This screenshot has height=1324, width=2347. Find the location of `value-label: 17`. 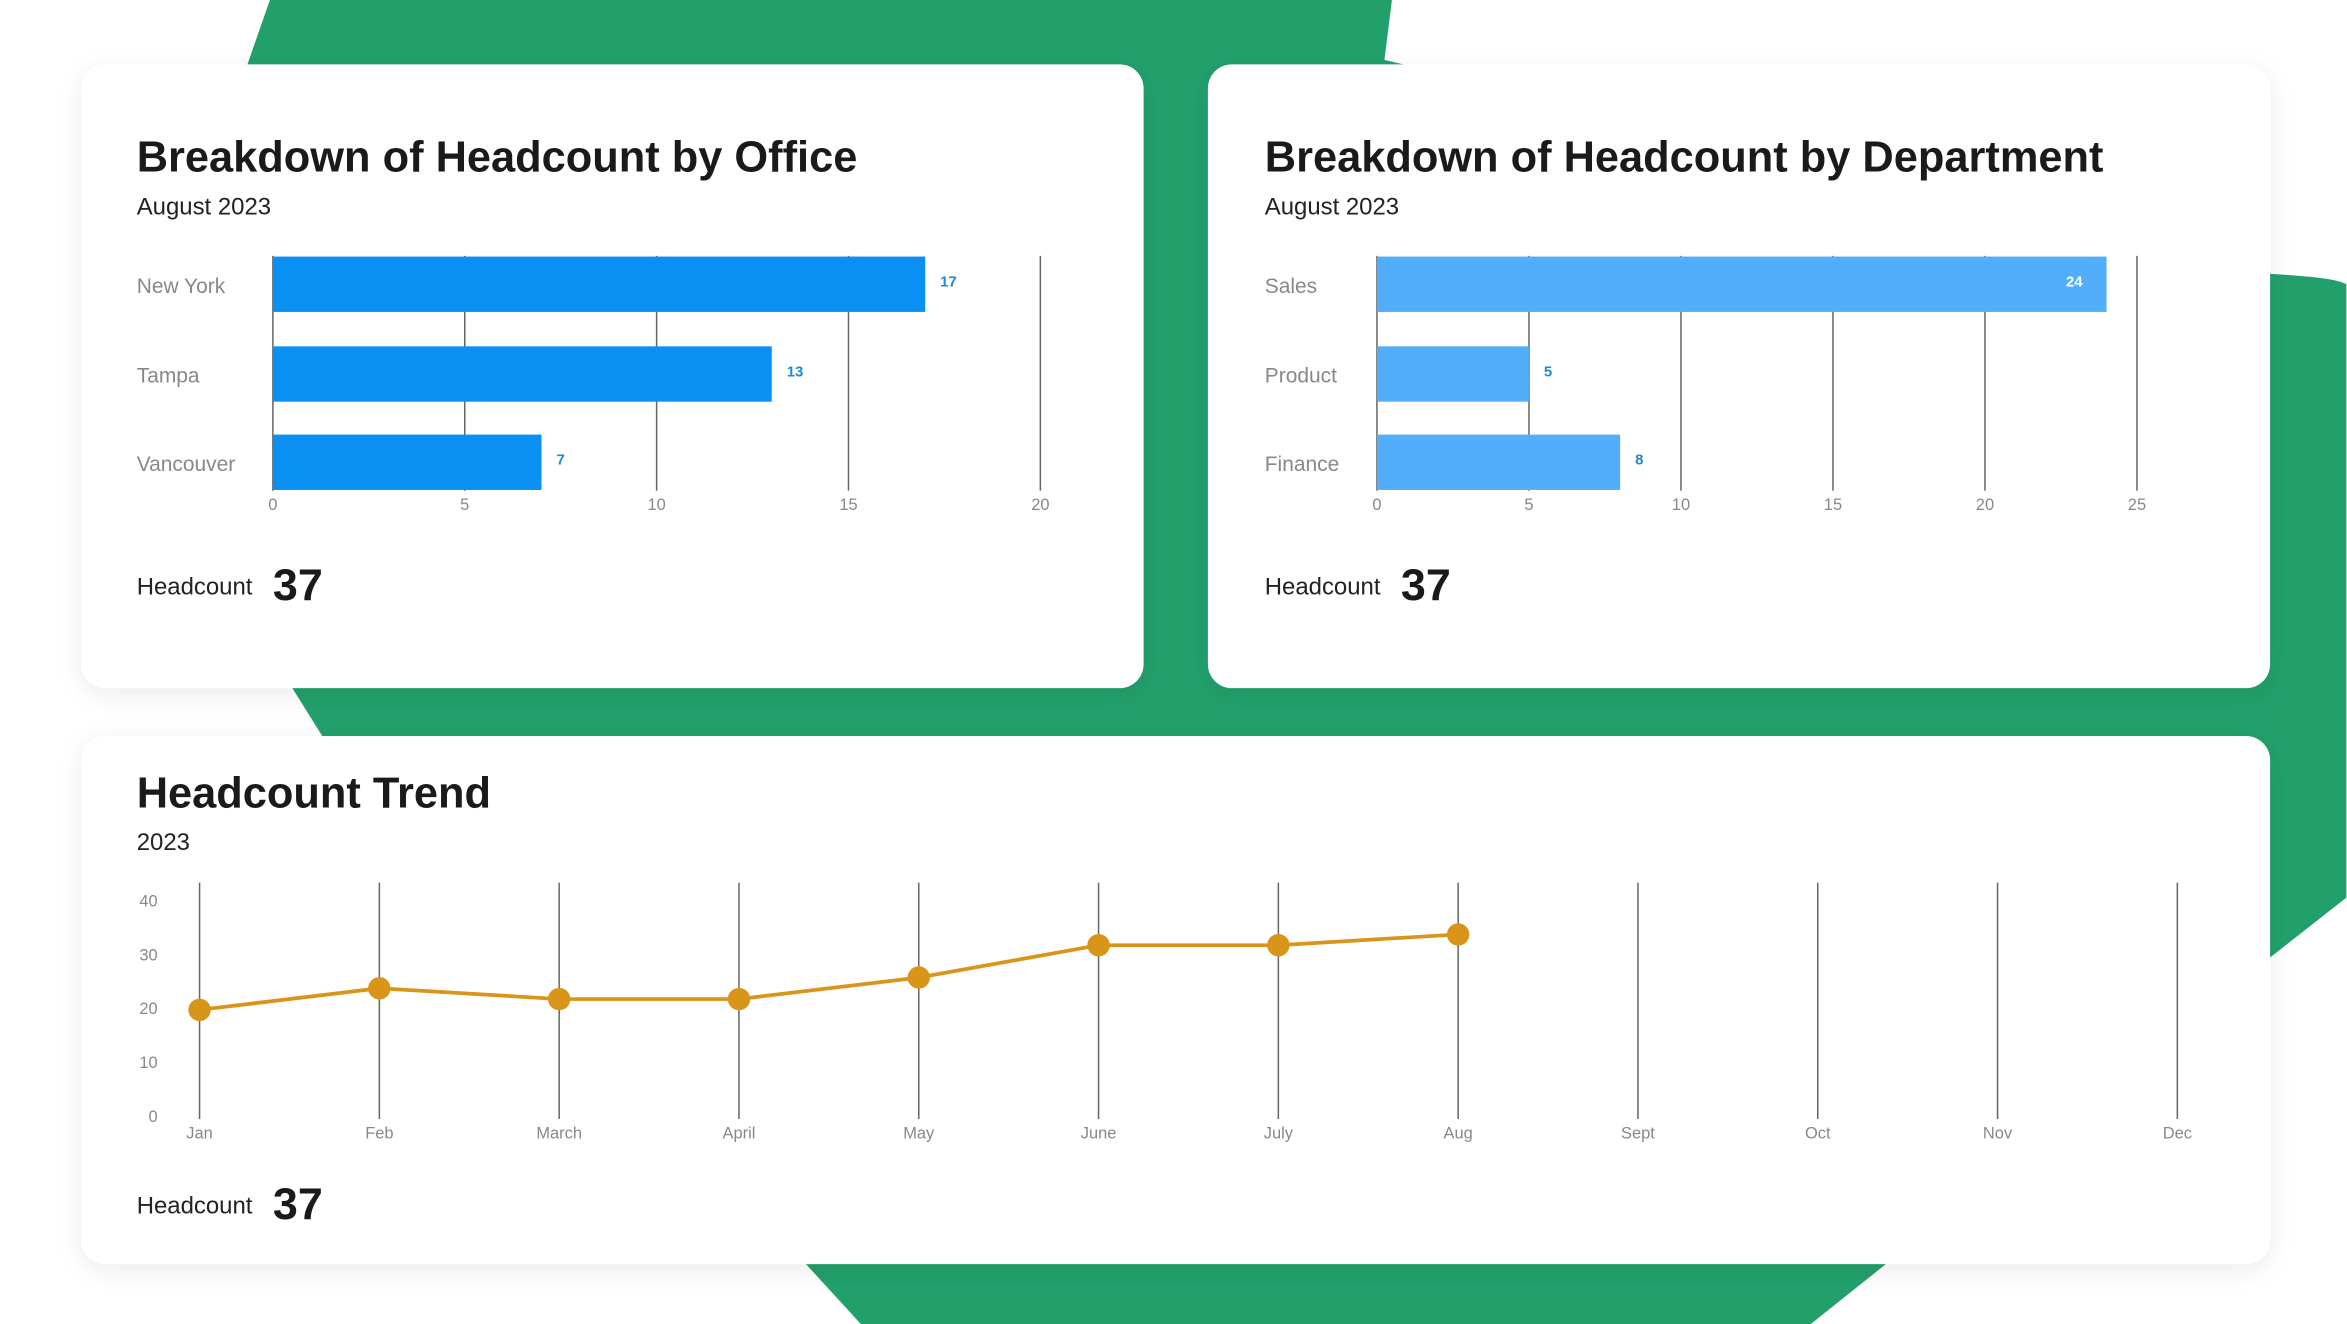

value-label: 17 is located at coordinates (948, 282).